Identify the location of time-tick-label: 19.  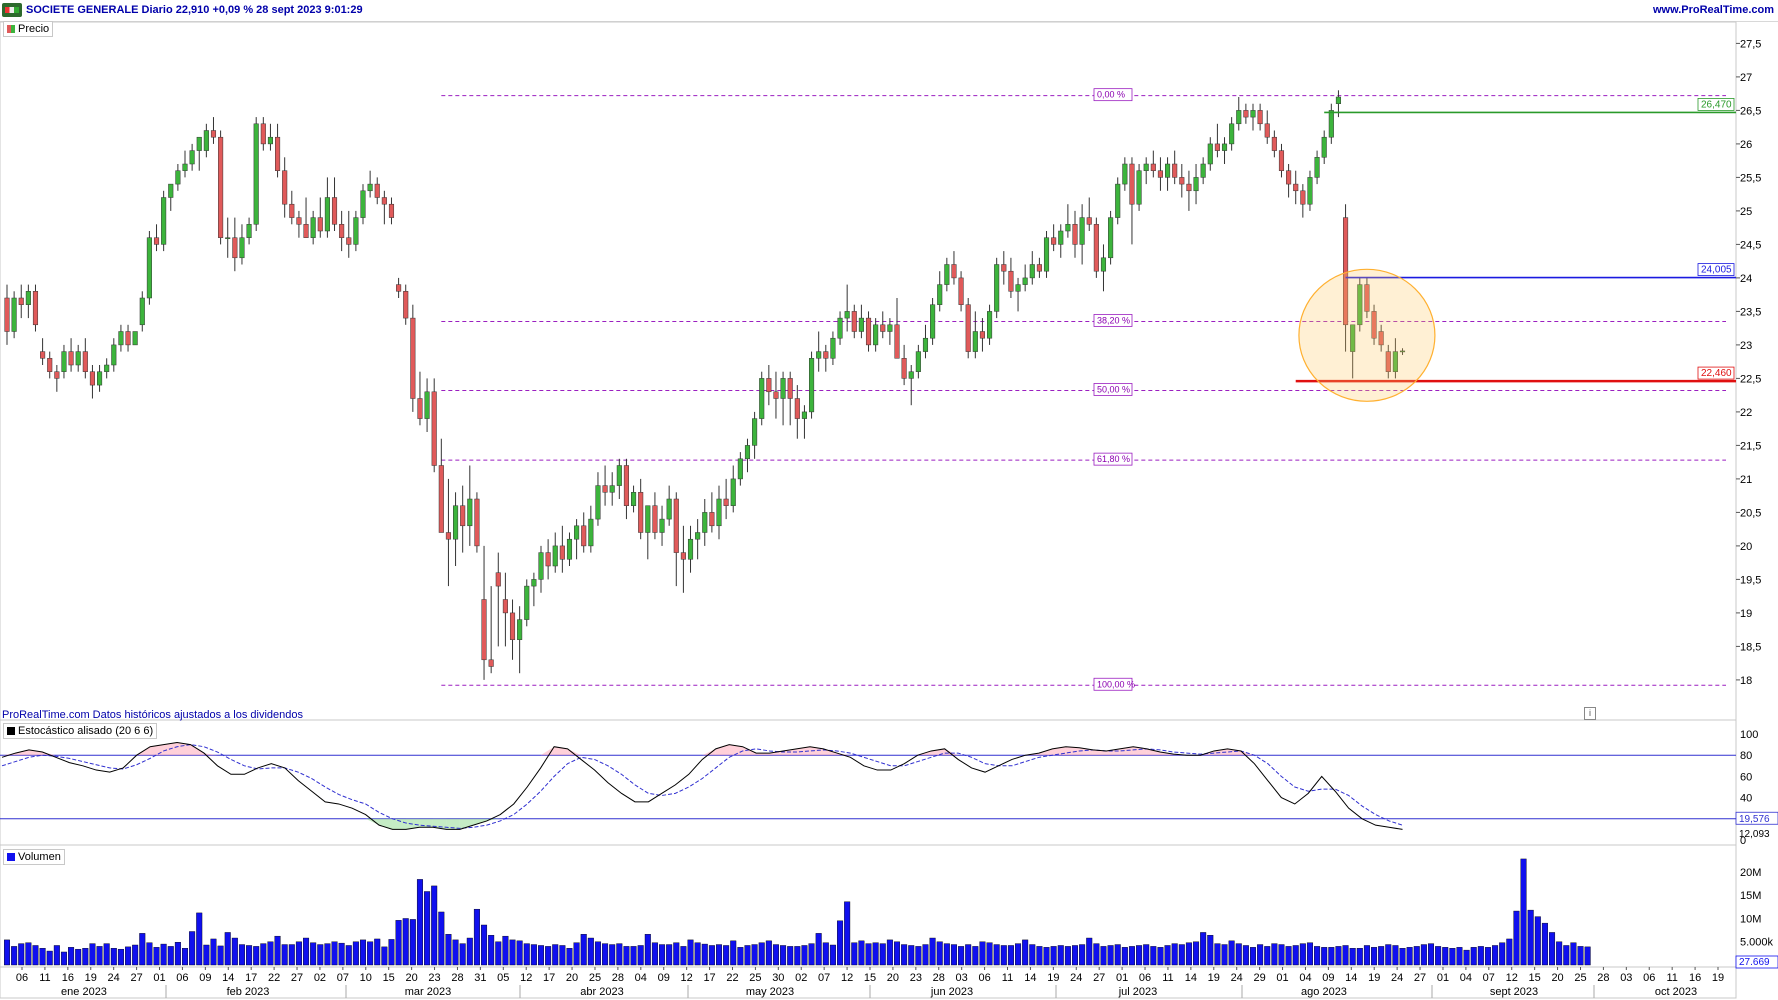
(1718, 978).